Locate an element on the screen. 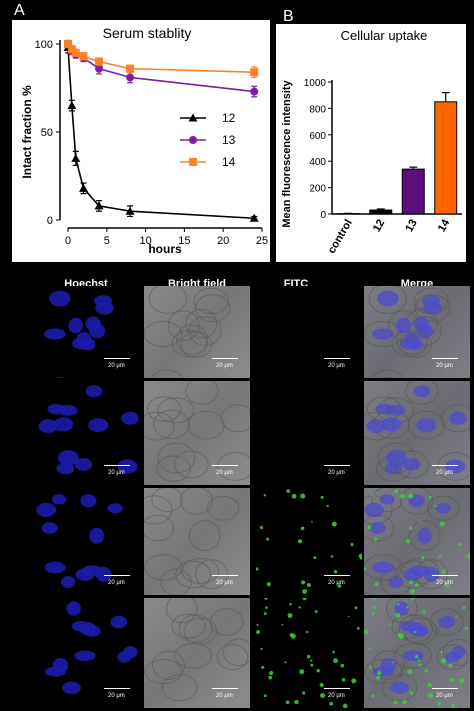 The image size is (474, 711). micrograph-fitc-row-control: 20 μm is located at coordinates (309, 332).